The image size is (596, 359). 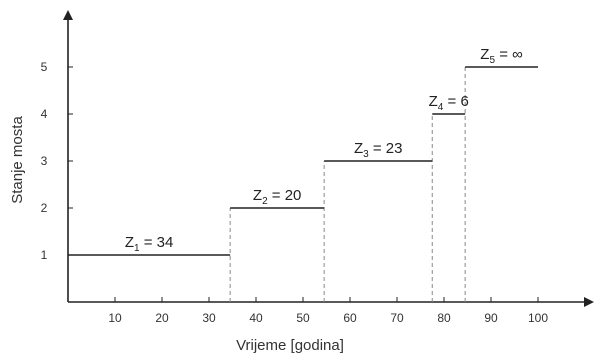 What do you see at coordinates (256, 318) in the screenshot?
I see `x-tick-label: 40` at bounding box center [256, 318].